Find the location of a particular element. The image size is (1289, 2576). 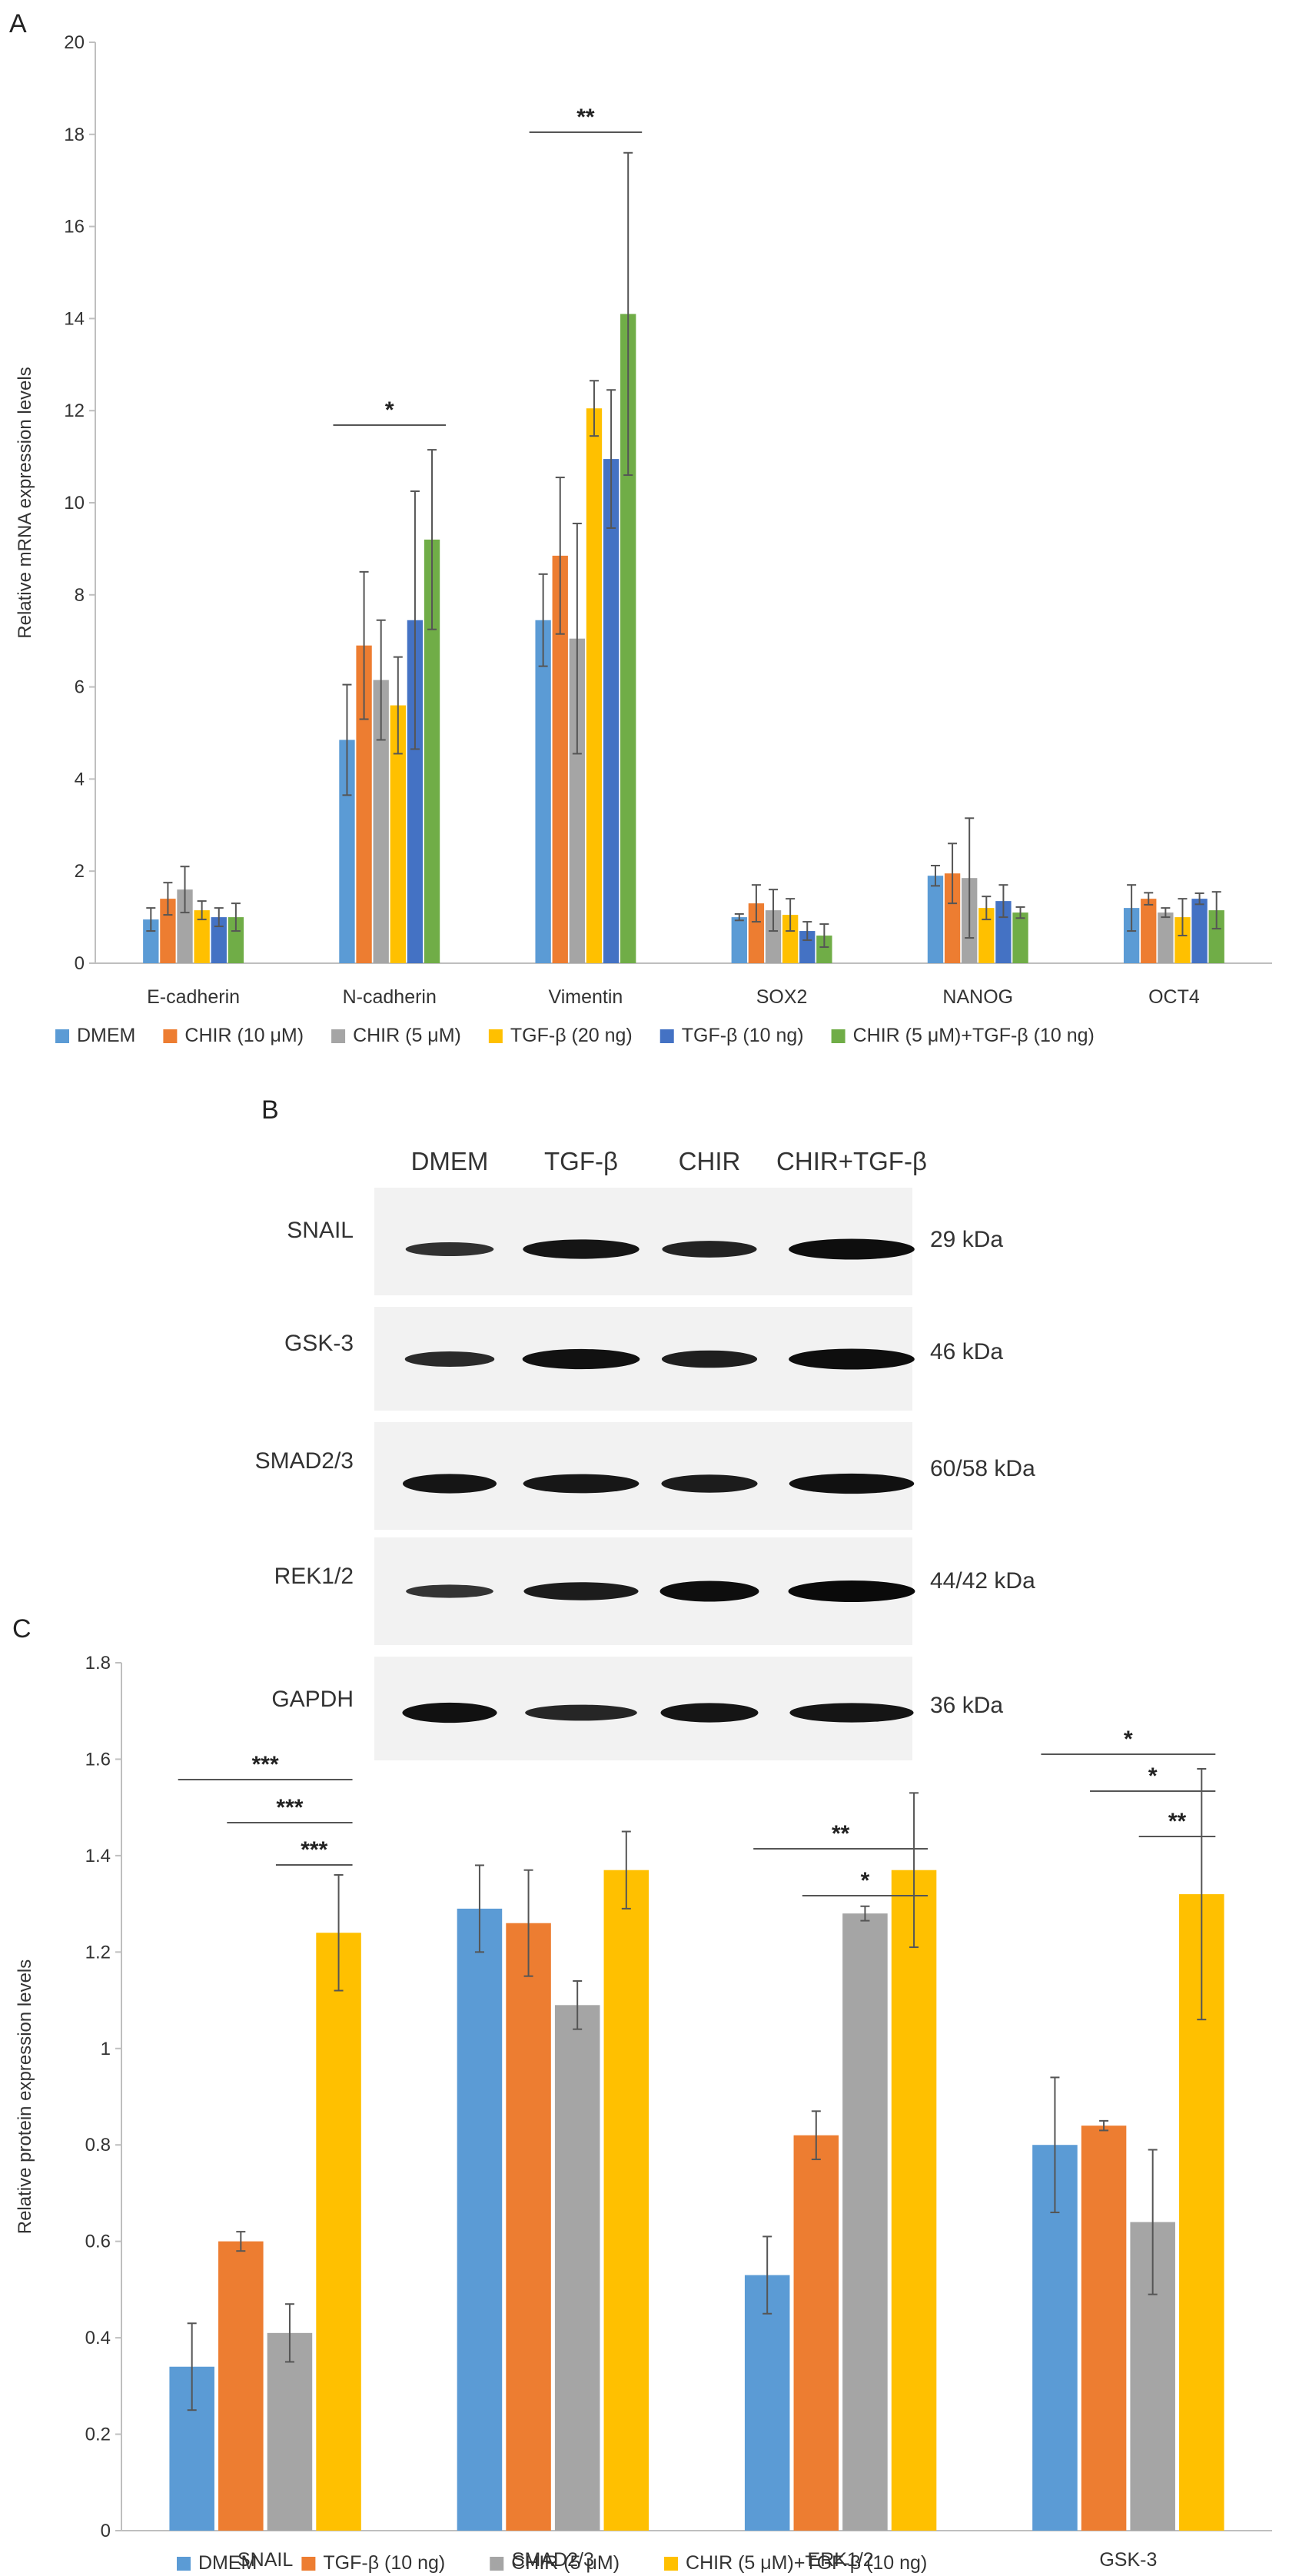

molecular-weight-label: 44/42 kDa is located at coordinates (982, 1581).